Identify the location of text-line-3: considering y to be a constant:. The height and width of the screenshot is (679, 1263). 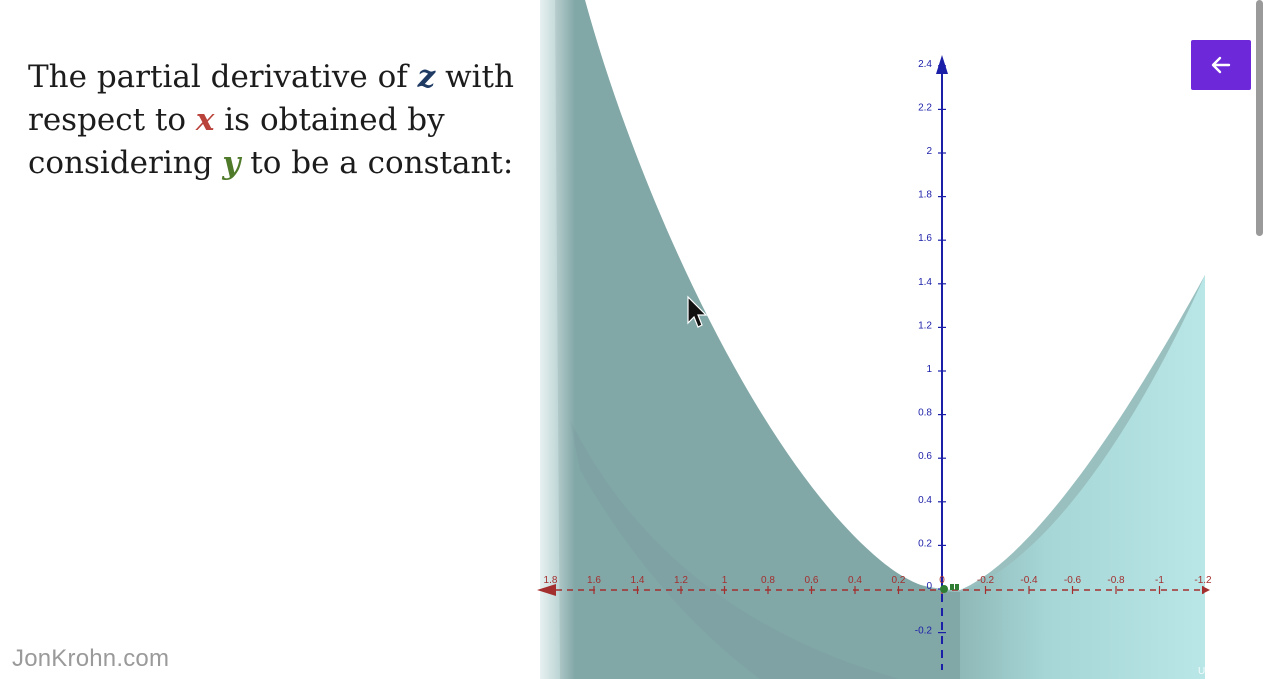
(278, 163).